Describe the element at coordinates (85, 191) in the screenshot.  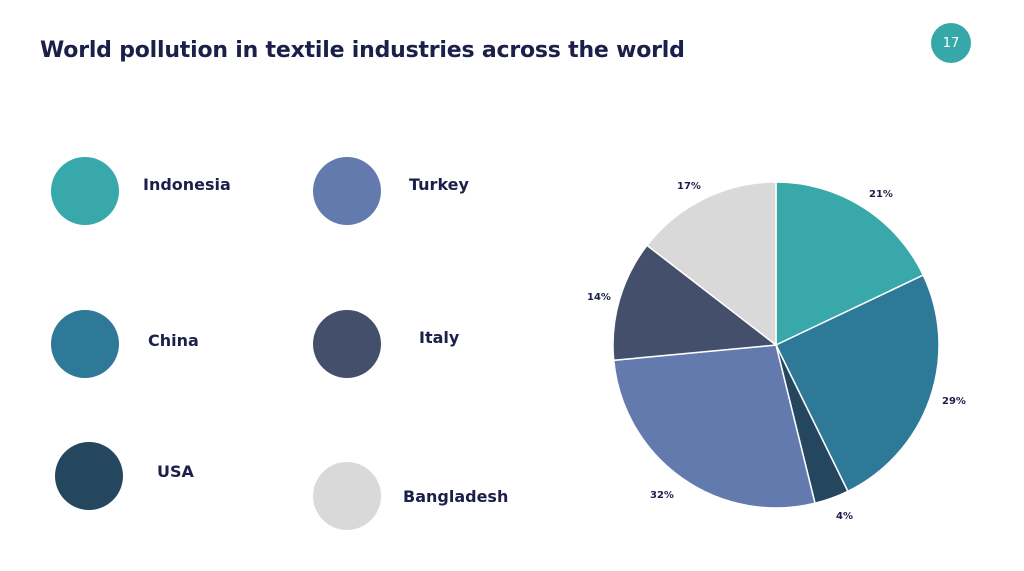
I see `legend-swatch-indonesia` at that location.